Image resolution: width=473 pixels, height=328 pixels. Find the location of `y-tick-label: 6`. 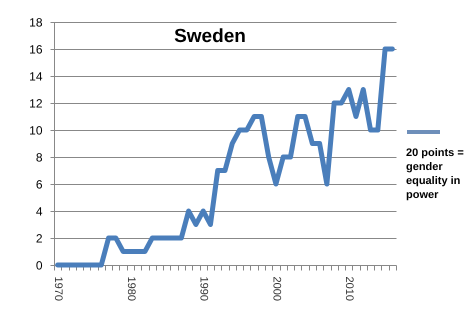

y-tick-label: 6 is located at coordinates (39, 185).